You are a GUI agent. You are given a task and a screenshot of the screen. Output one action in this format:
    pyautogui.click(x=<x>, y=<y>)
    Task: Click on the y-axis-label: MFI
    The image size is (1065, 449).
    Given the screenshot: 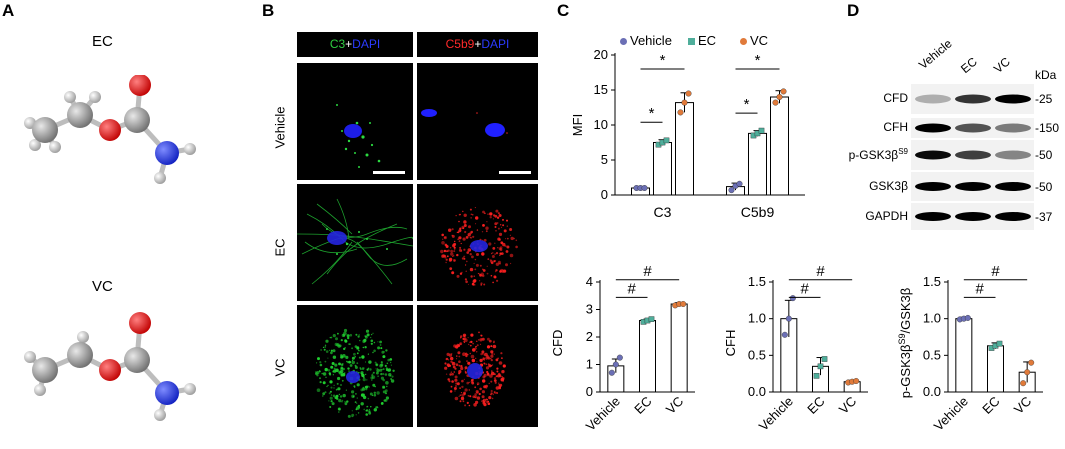 What is the action you would take?
    pyautogui.click(x=577, y=125)
    